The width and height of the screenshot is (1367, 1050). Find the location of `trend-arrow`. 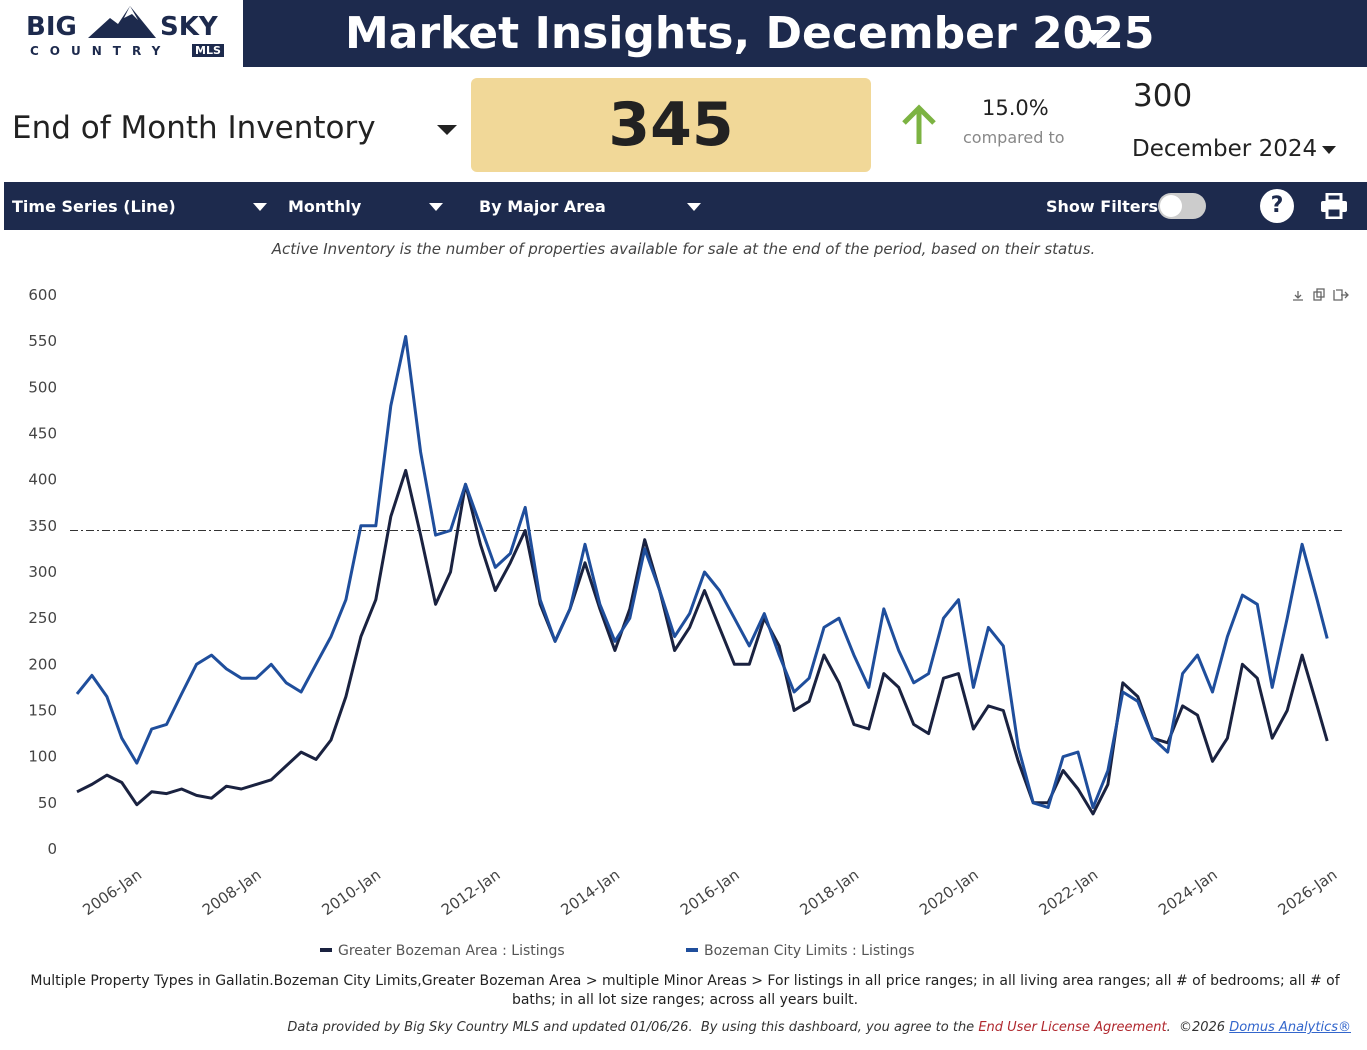

trend-arrow is located at coordinates (919, 124).